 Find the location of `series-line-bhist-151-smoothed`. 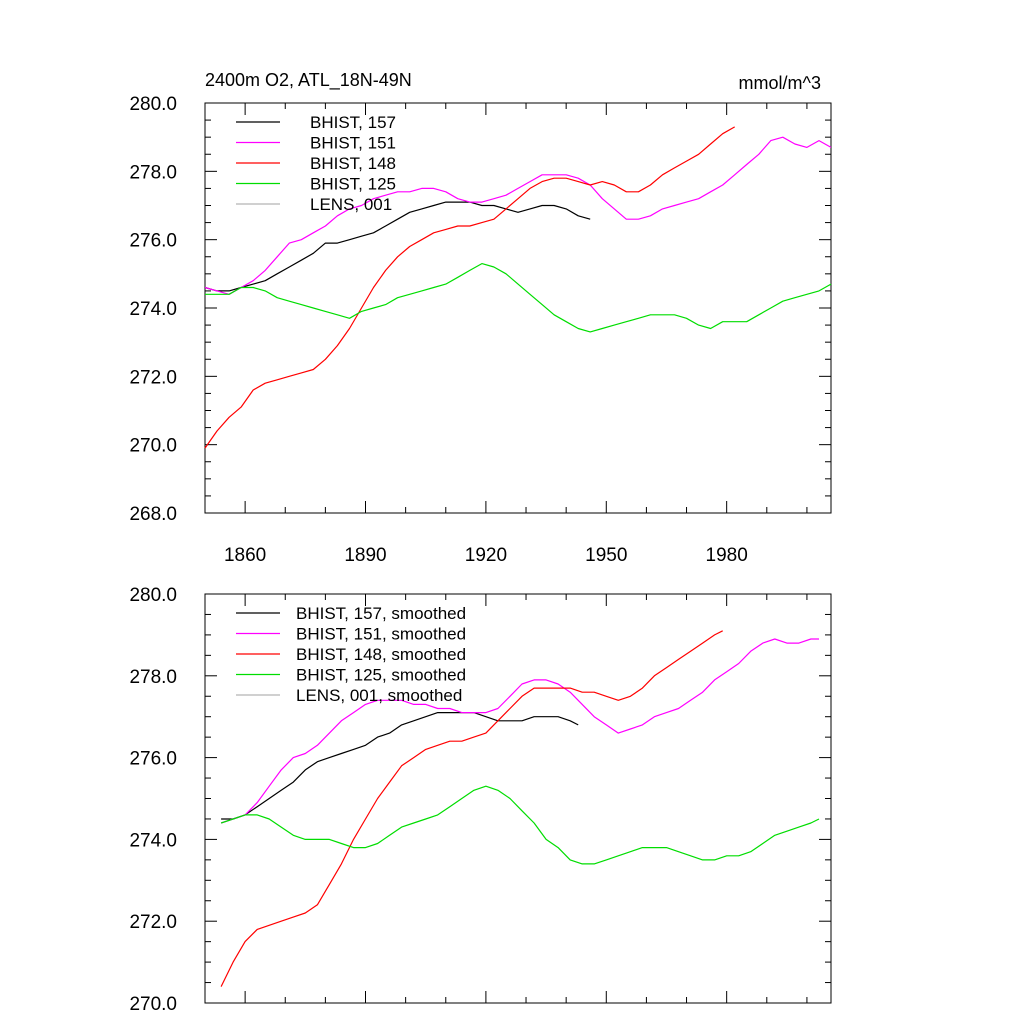

series-line-bhist-151-smoothed is located at coordinates (519, 731).